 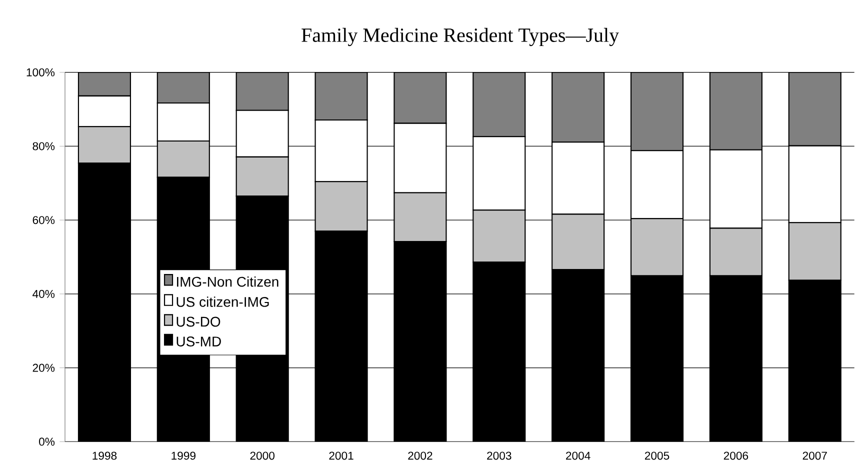 I want to click on x-tick-label: 2005, so click(x=657, y=456).